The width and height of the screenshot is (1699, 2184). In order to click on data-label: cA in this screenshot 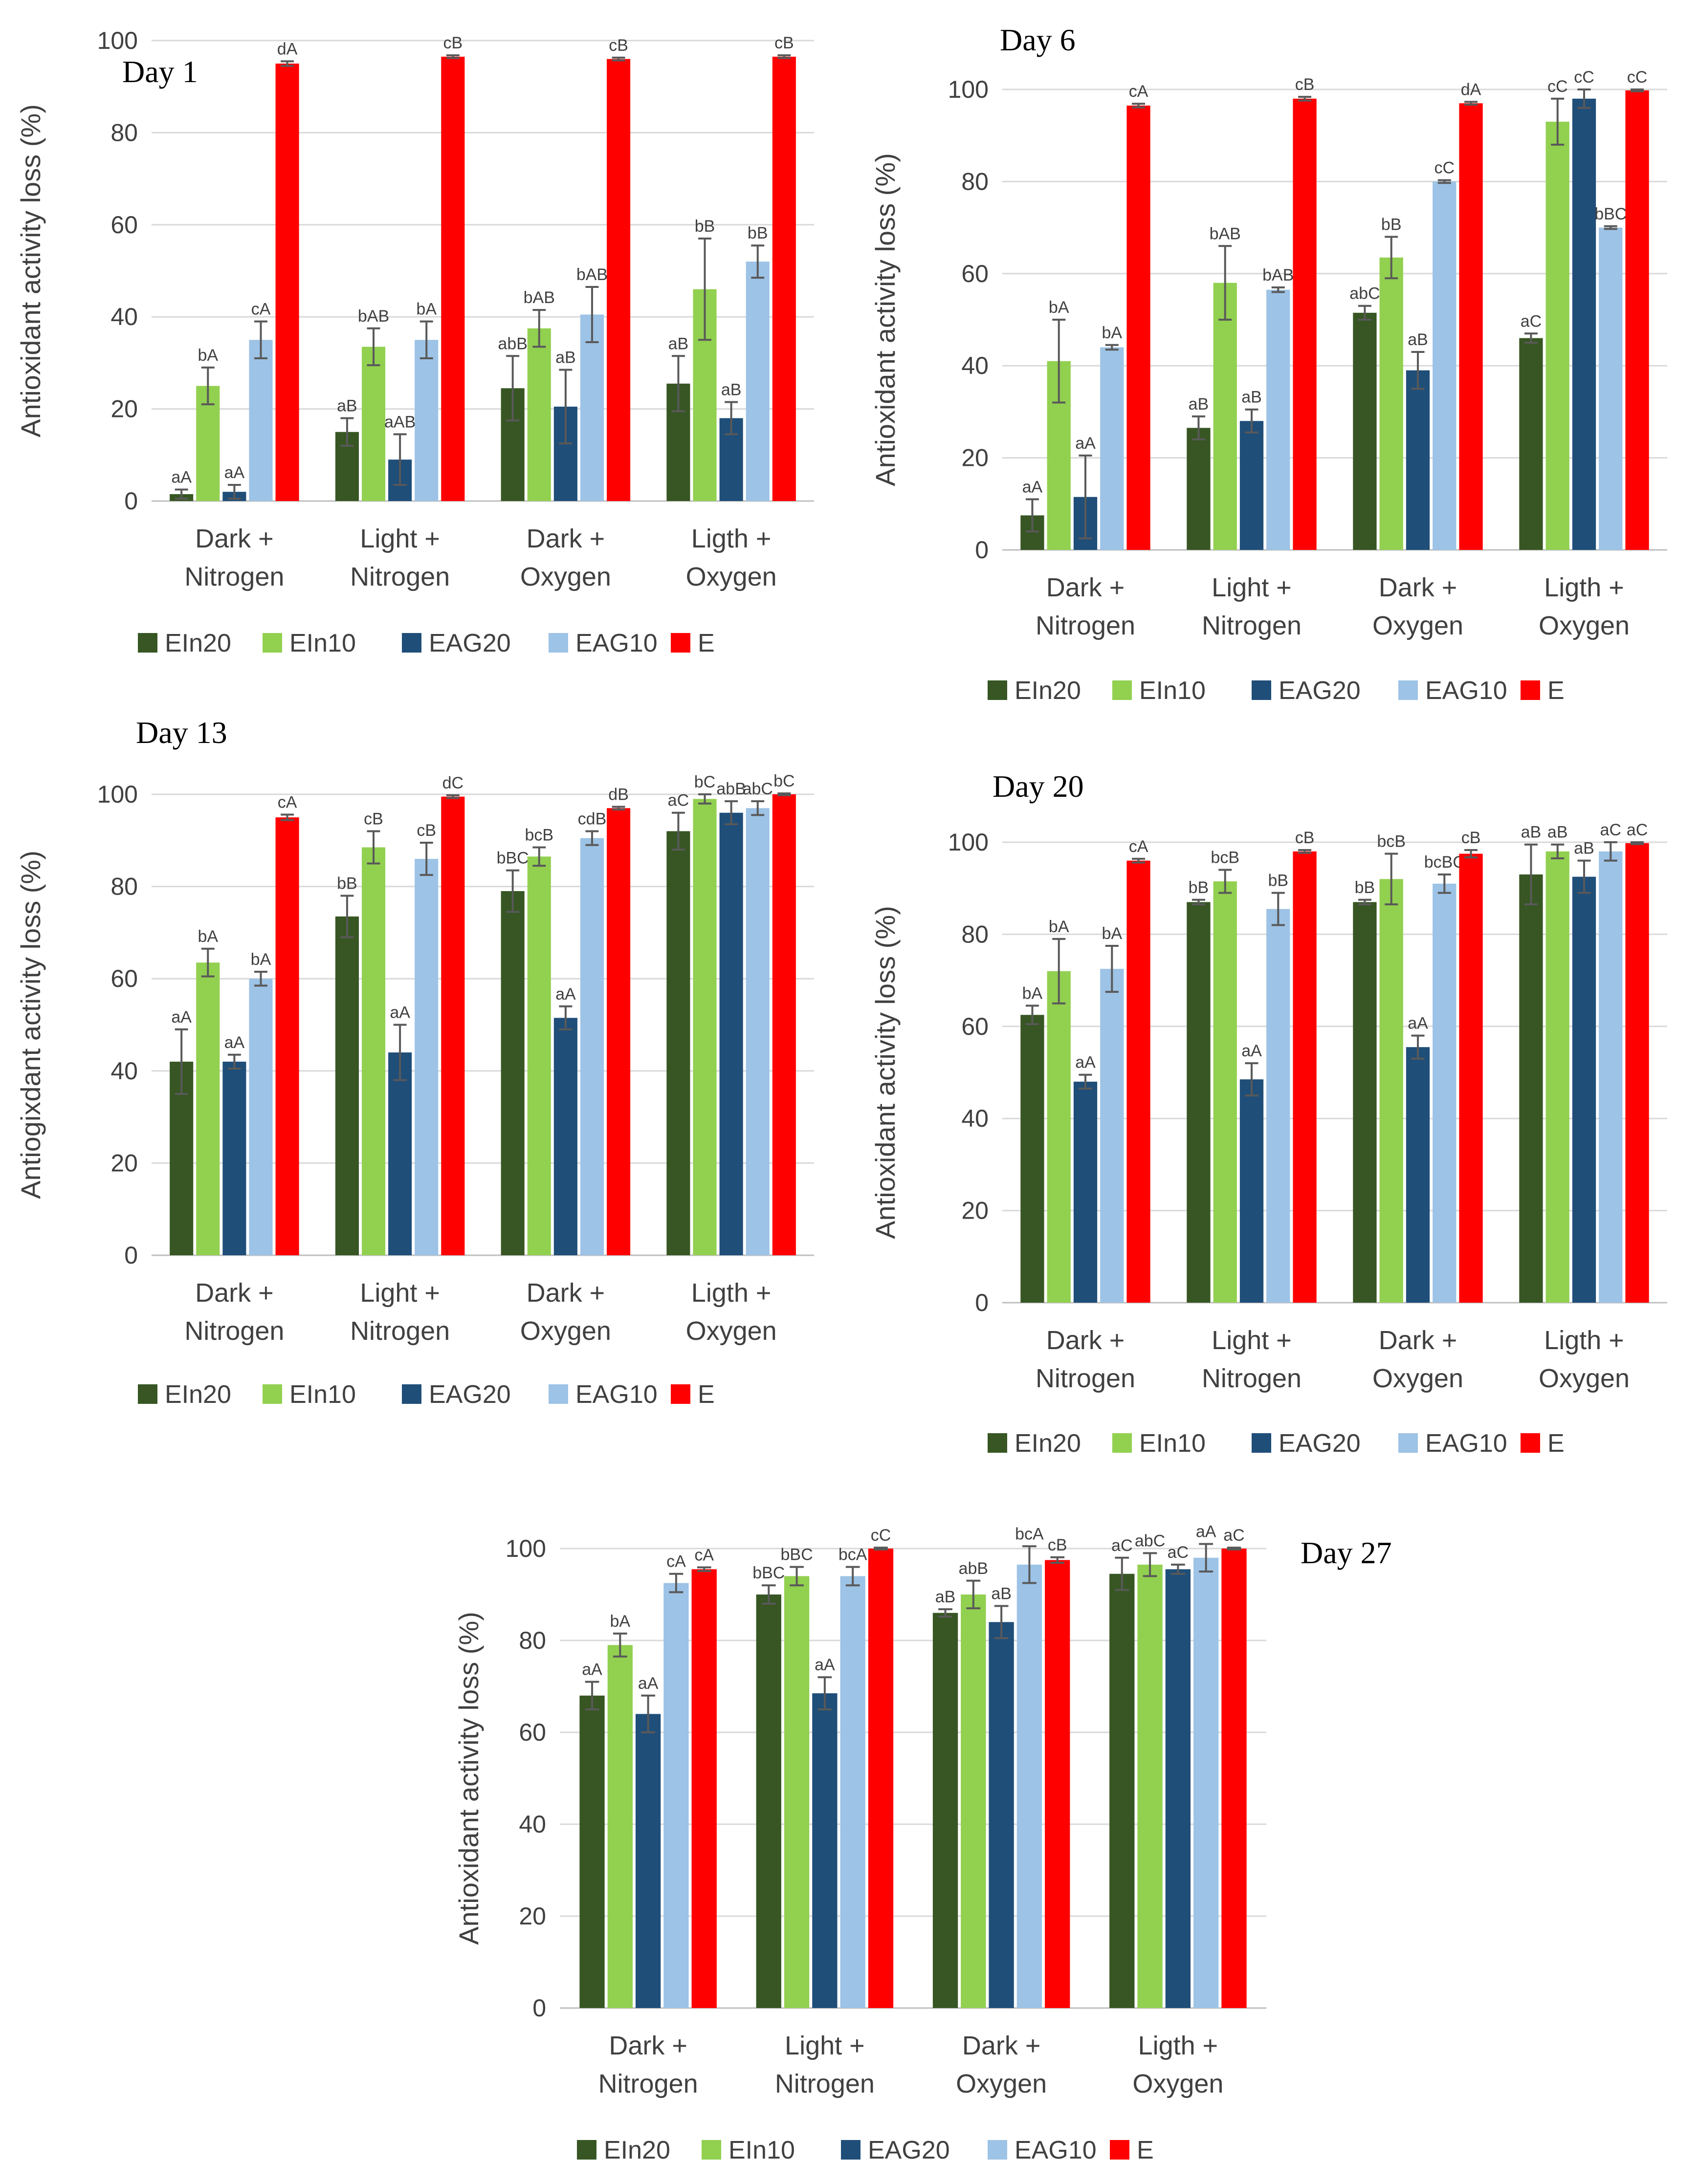, I will do `click(704, 1555)`.